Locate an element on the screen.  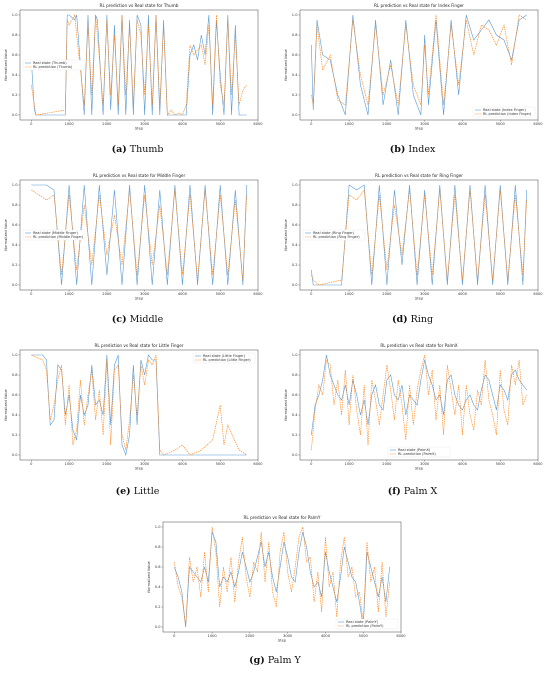
caption-label: (e) is located at coordinates (123, 491).